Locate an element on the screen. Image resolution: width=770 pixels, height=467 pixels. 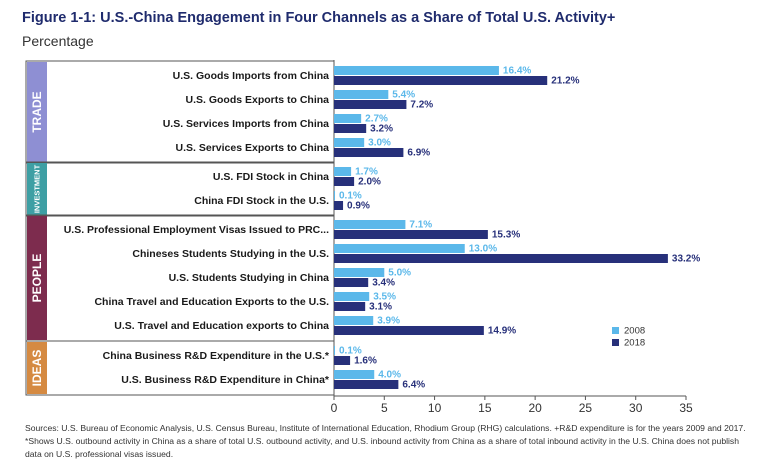
data-label-2018: 1.6% is located at coordinates (365, 361).